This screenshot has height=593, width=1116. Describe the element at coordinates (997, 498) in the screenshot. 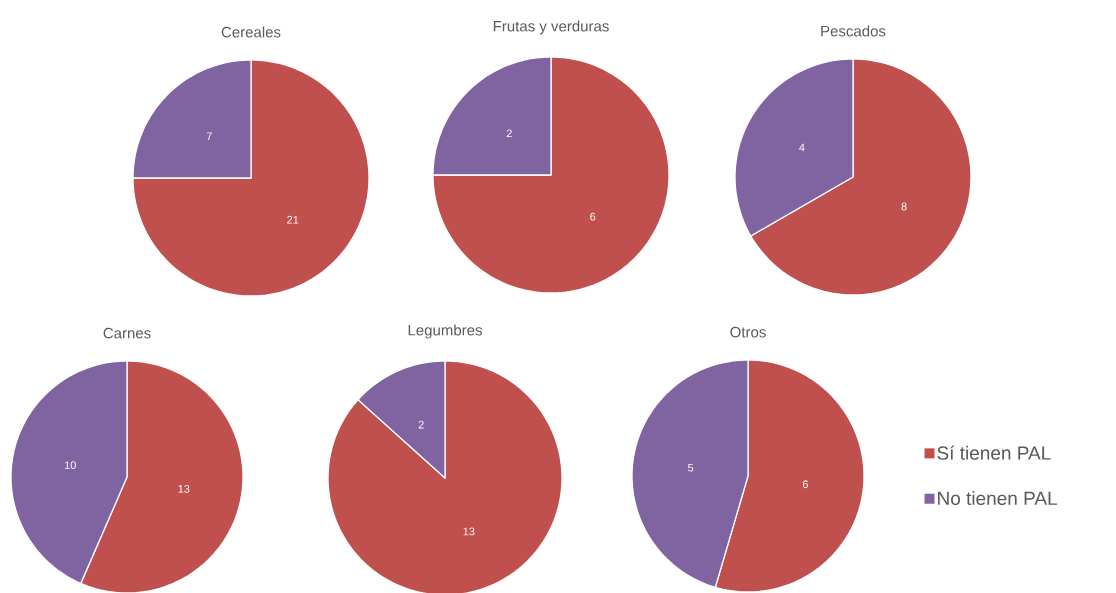

I see `legend-label: No tienen PAL` at that location.